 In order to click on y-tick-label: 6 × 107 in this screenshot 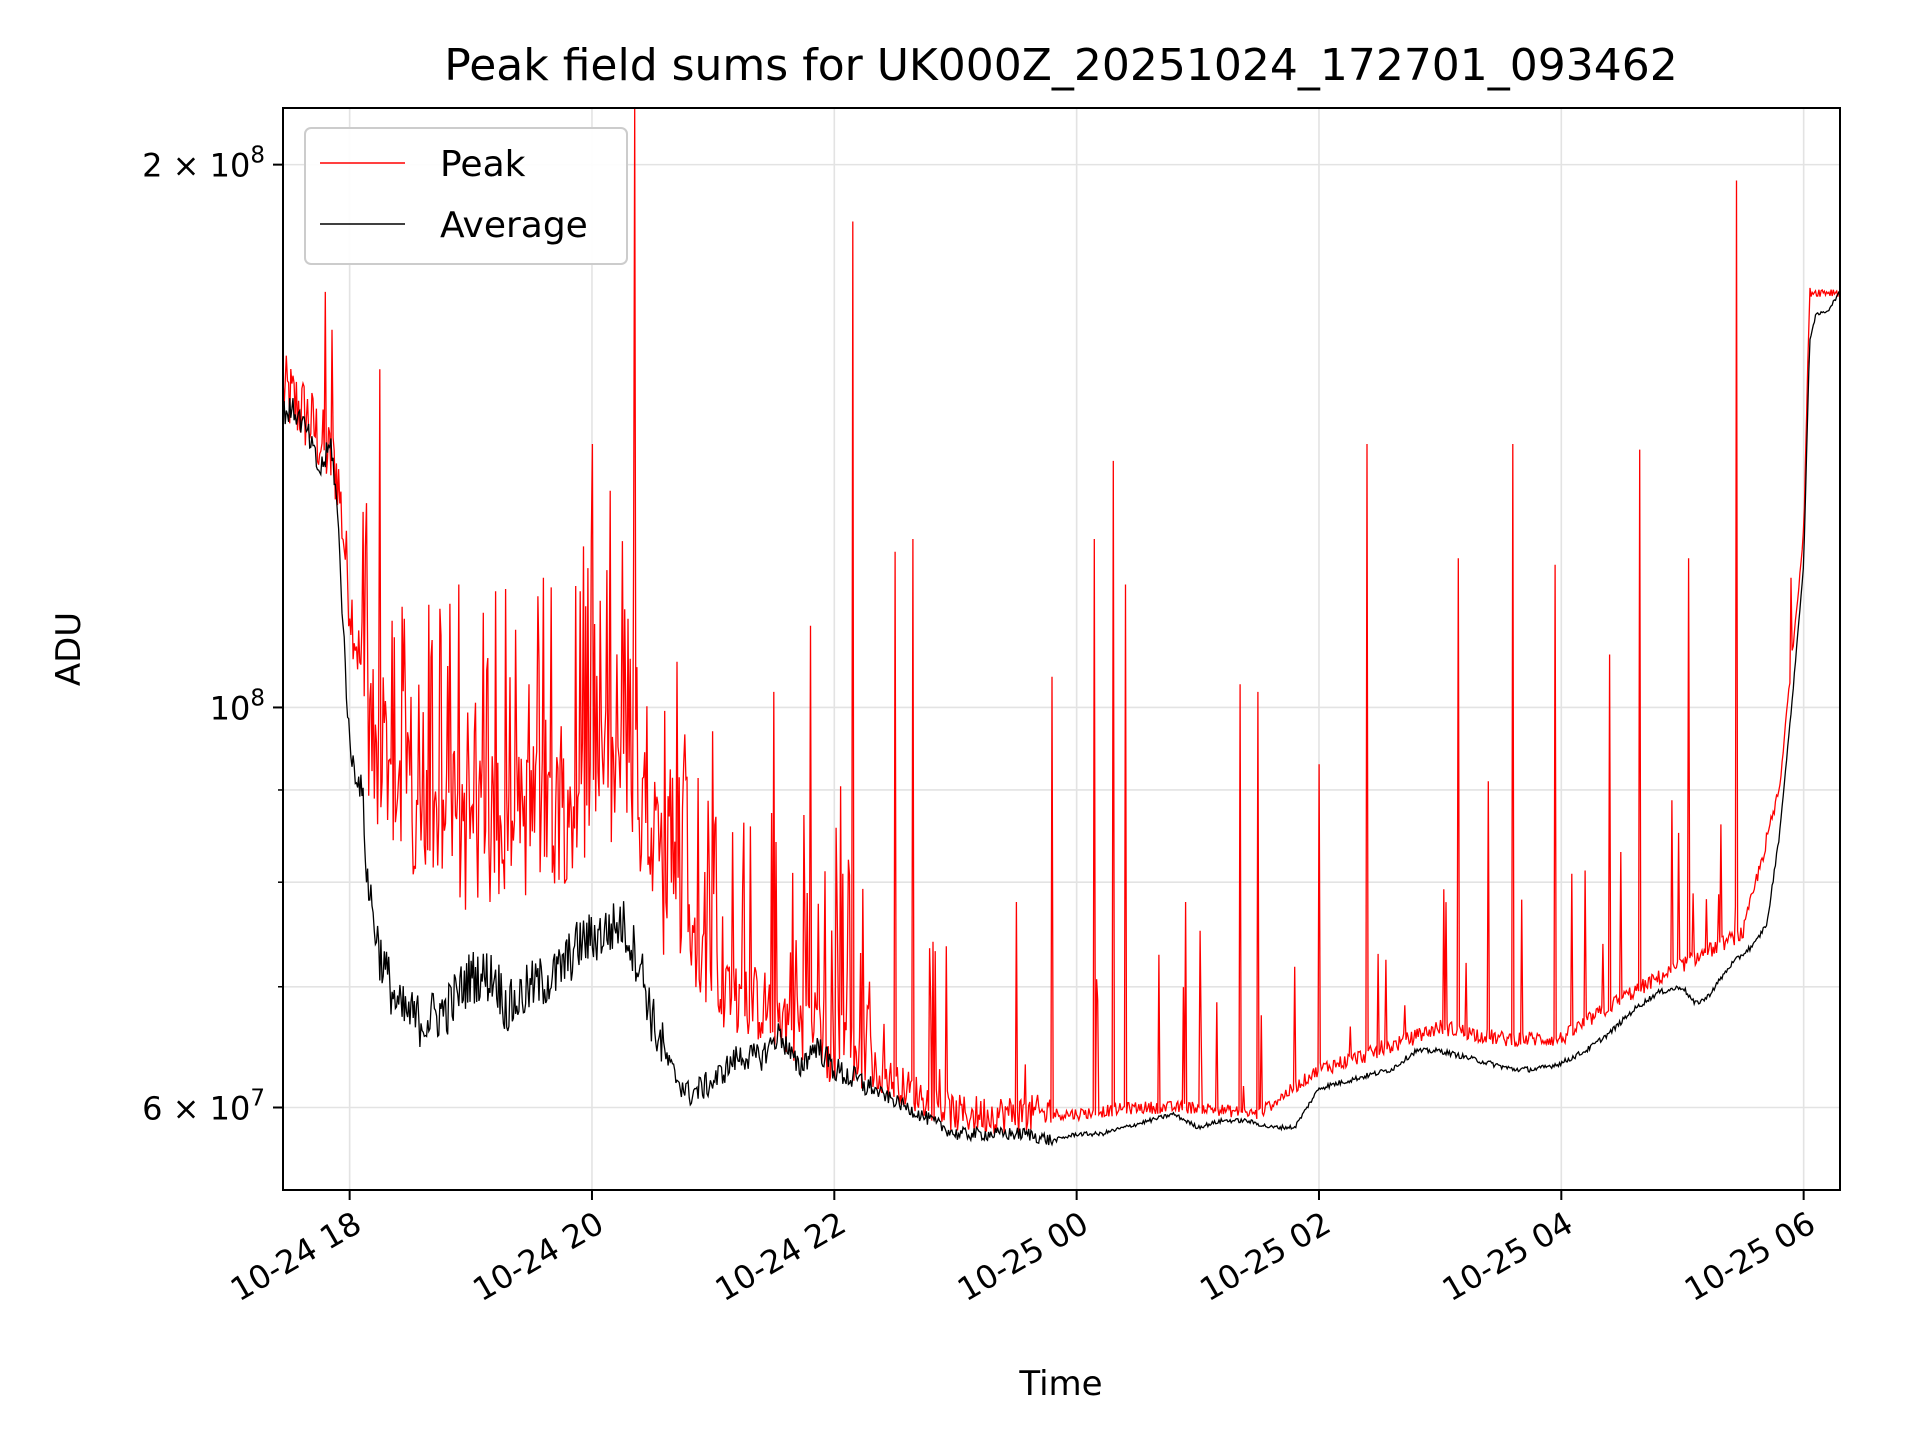, I will do `click(203, 1106)`.